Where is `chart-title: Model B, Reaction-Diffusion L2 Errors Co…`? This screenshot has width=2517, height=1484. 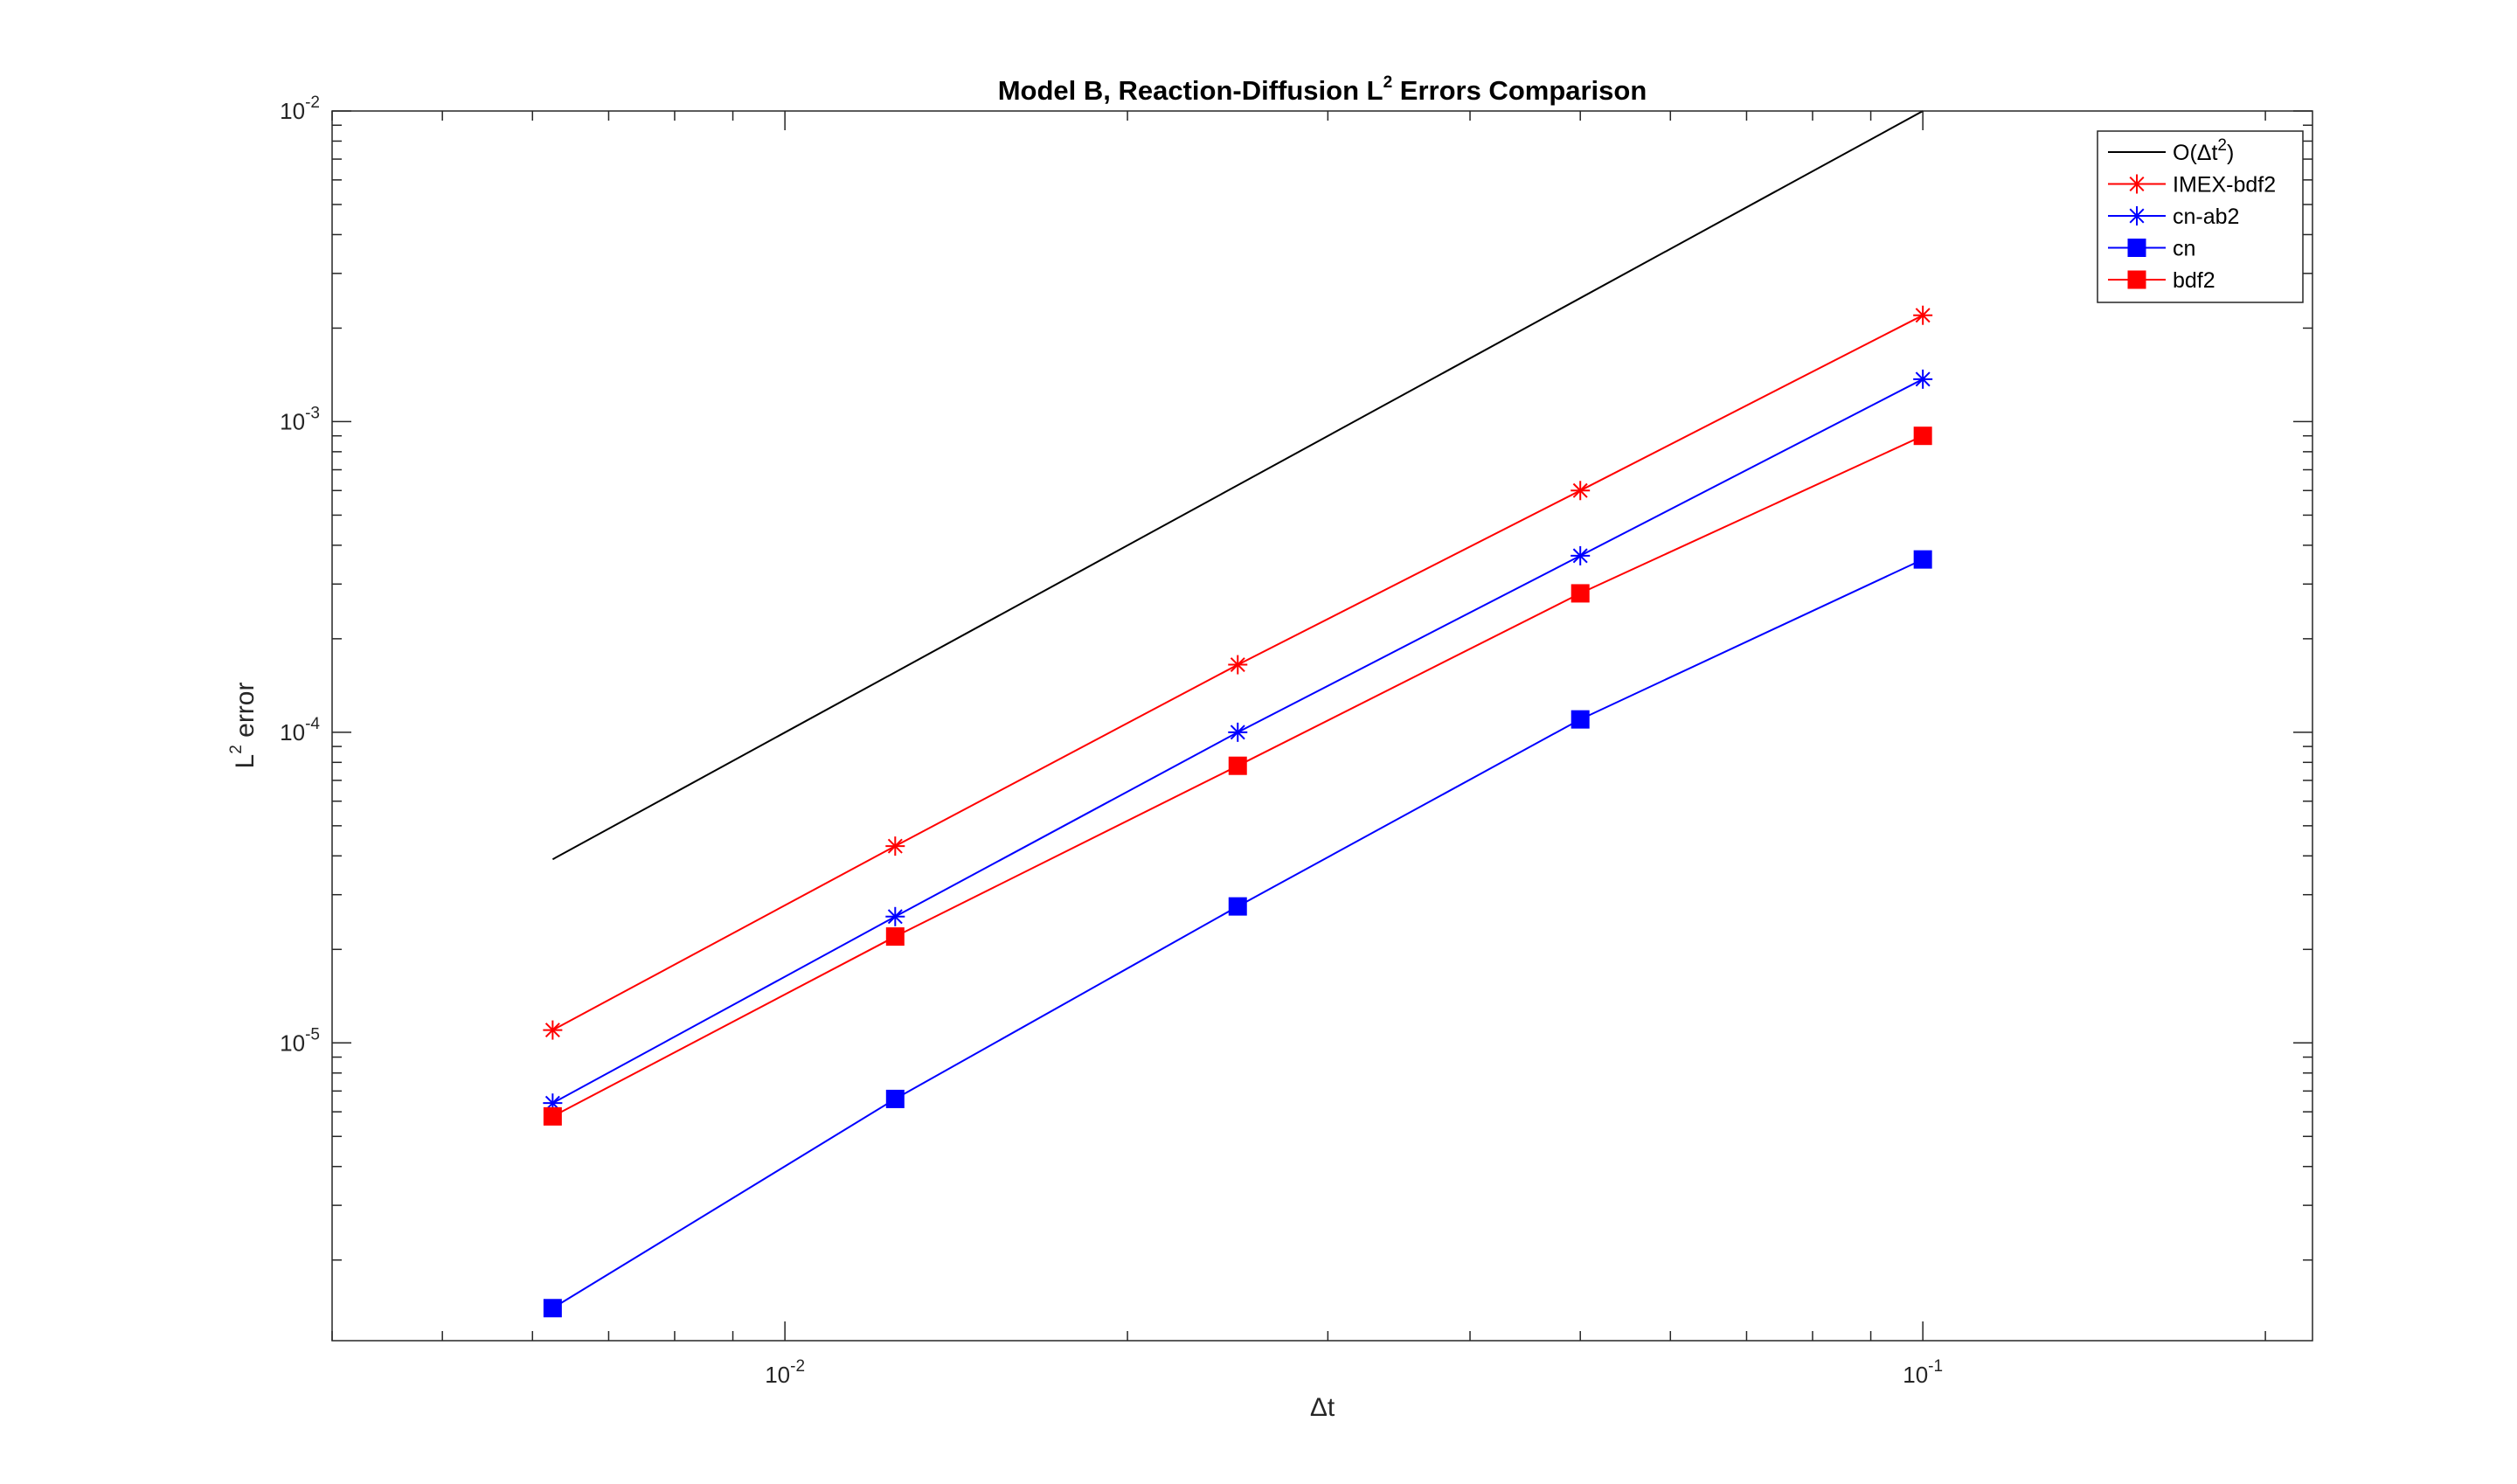
chart-title: Model B, Reaction-Diffusion L2 Errors Co… is located at coordinates (1322, 89).